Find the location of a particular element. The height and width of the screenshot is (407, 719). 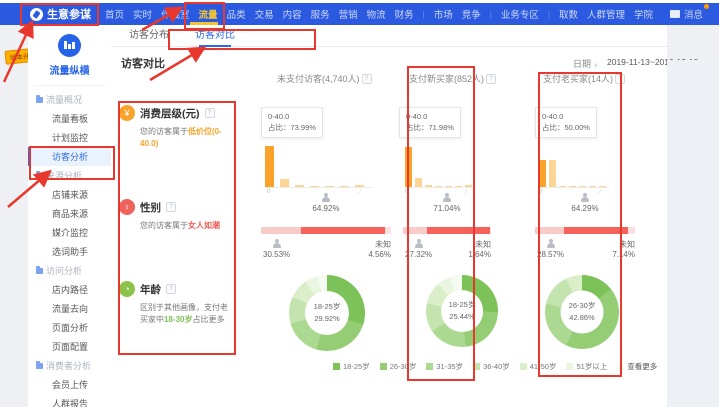

tab-visitor-compare: 访客对比 is located at coordinates (215, 36).